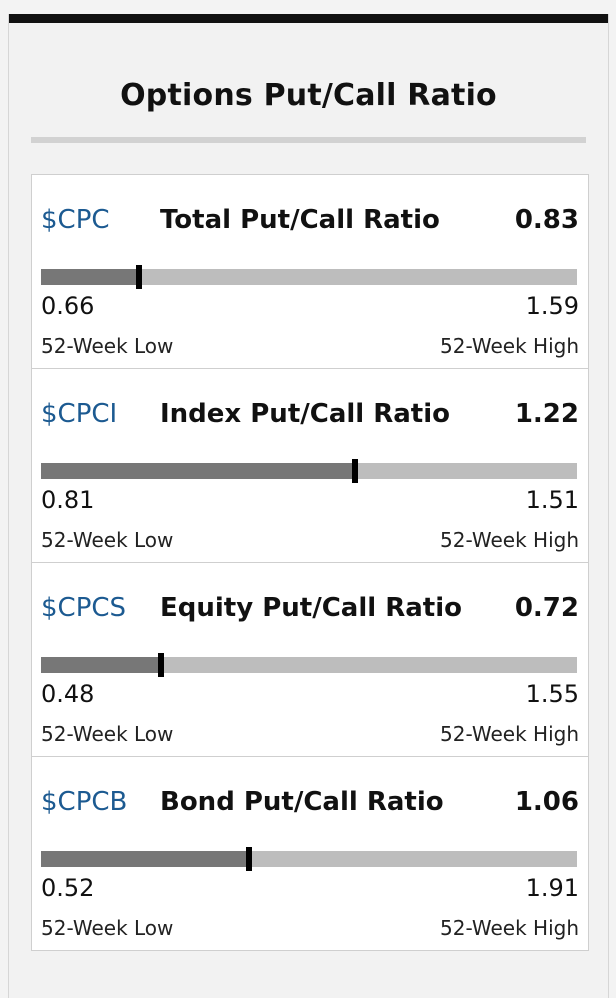  Describe the element at coordinates (68, 694) in the screenshot. I see `week52-low-value: 0.48` at that location.